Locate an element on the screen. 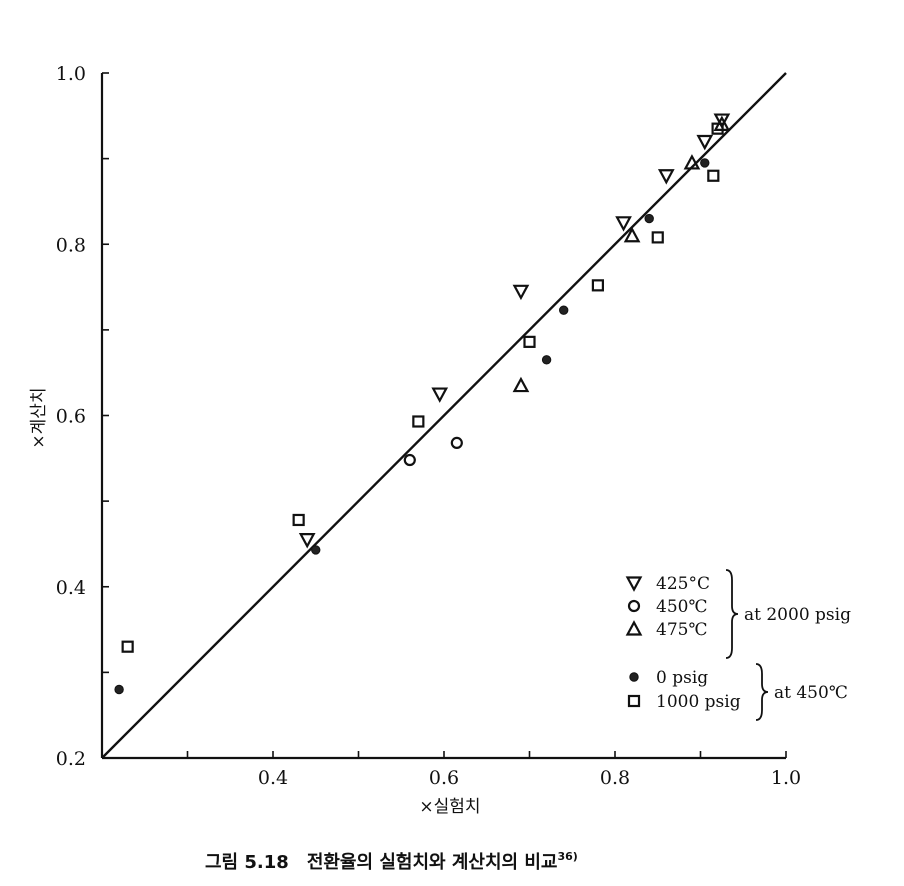 Image resolution: width=904 pixels, height=886 pixels. legend-label: 450℃ is located at coordinates (681, 607).